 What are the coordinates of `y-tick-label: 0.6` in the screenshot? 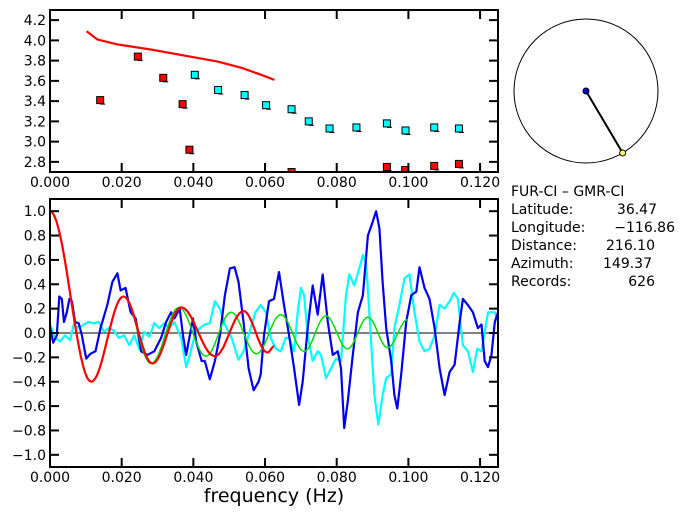 It's located at (35, 261).